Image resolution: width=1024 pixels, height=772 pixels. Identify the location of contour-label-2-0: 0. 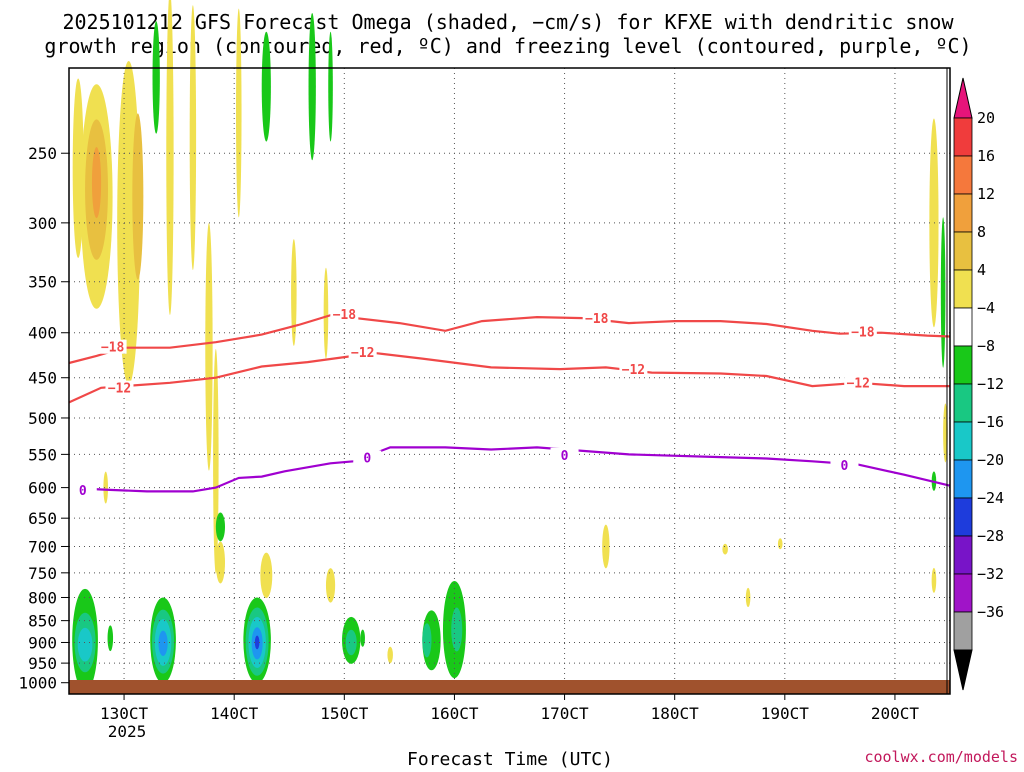
(83, 491).